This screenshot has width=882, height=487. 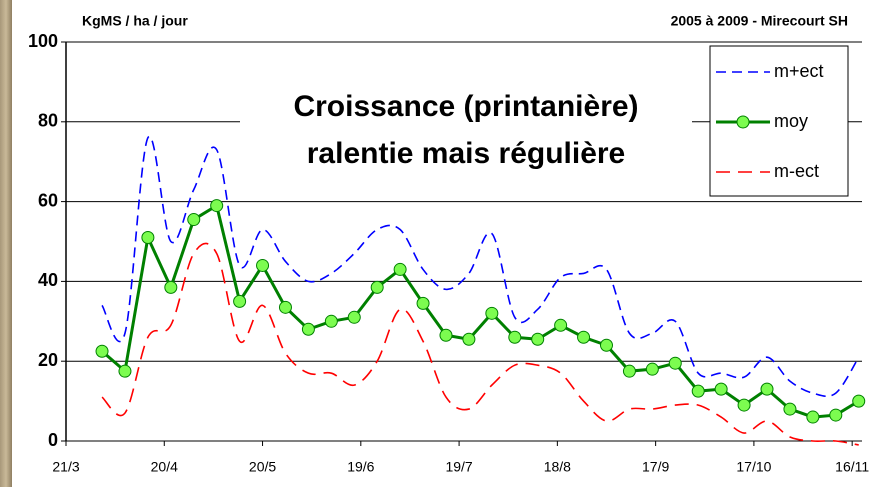 What do you see at coordinates (759, 21) in the screenshot?
I see `subtitle: 2005 à 2009 - Mirecourt SH` at bounding box center [759, 21].